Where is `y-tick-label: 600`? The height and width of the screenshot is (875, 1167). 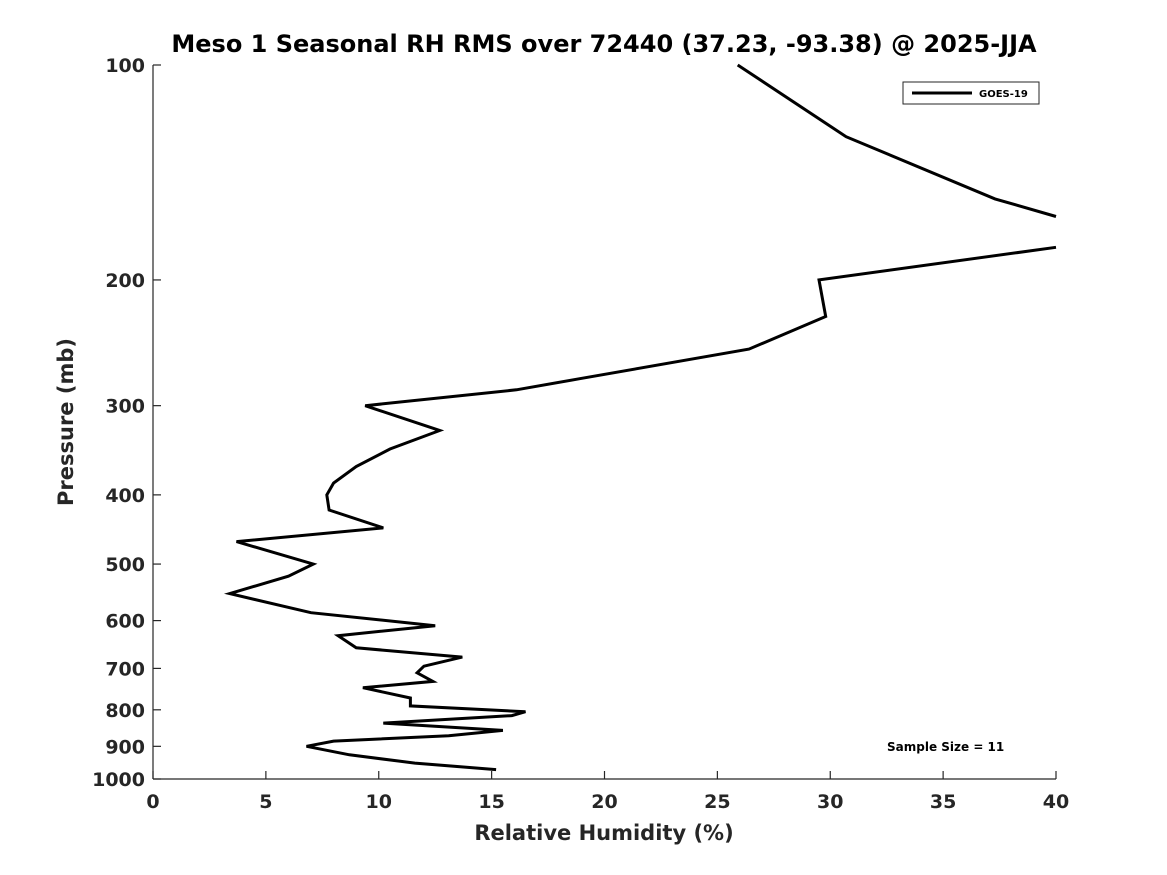
y-tick-label: 600 is located at coordinates (125, 622).